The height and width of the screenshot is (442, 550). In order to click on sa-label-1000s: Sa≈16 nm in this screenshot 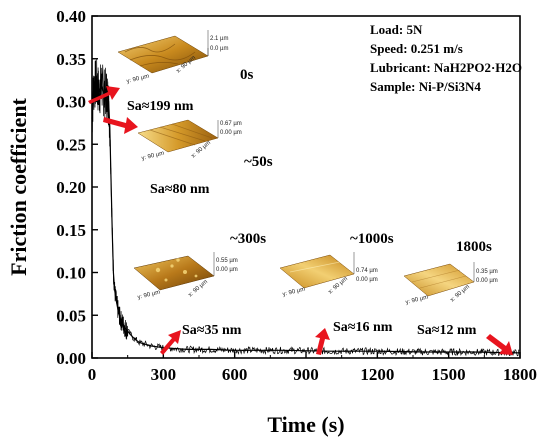, I will do `click(363, 327)`.